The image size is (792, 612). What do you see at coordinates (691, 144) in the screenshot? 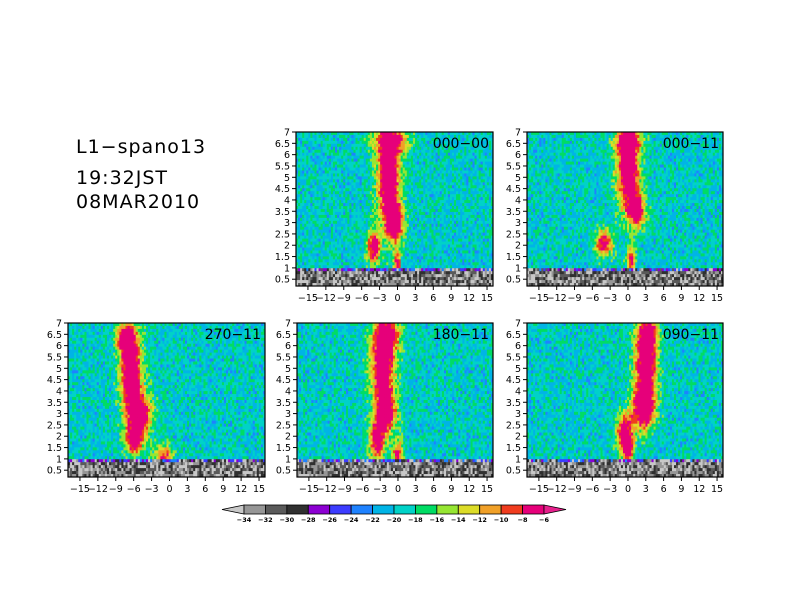
I see `panel-title: 000−11` at bounding box center [691, 144].